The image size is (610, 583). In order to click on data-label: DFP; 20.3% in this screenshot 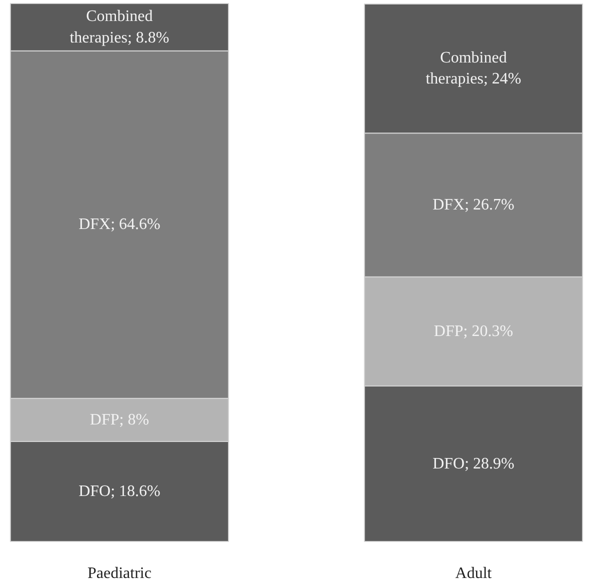, I will do `click(474, 331)`.